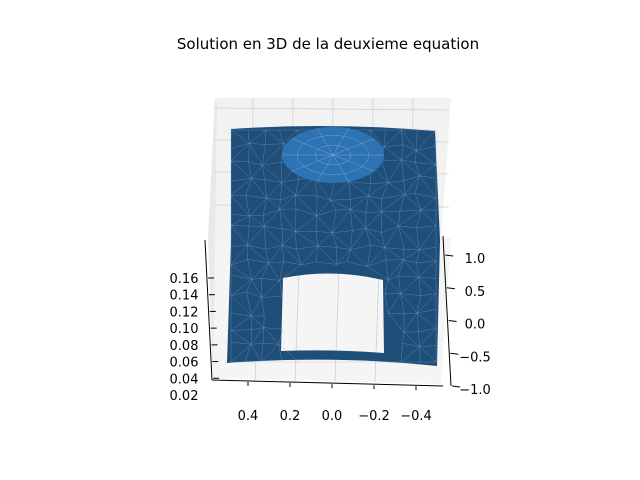 The height and width of the screenshot is (480, 640). I want to click on z-tick-label-3: 0.10, so click(184, 329).